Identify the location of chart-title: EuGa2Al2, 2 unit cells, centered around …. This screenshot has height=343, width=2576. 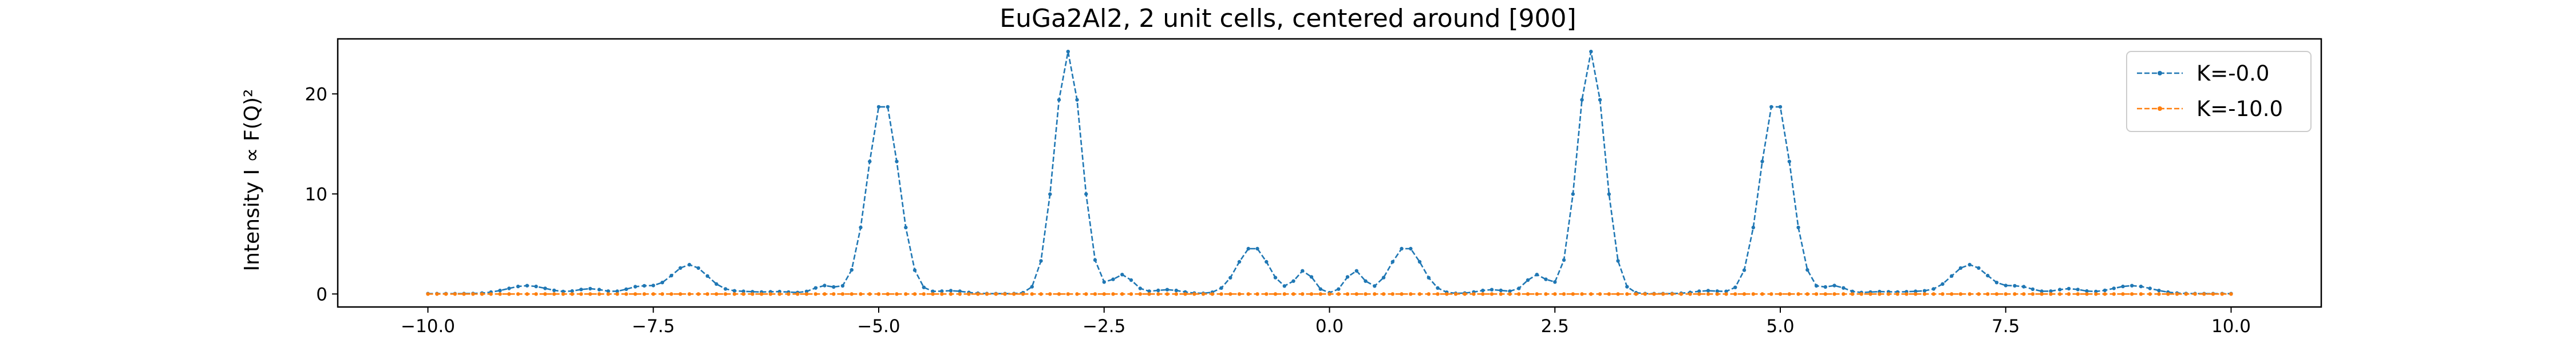
(1287, 18).